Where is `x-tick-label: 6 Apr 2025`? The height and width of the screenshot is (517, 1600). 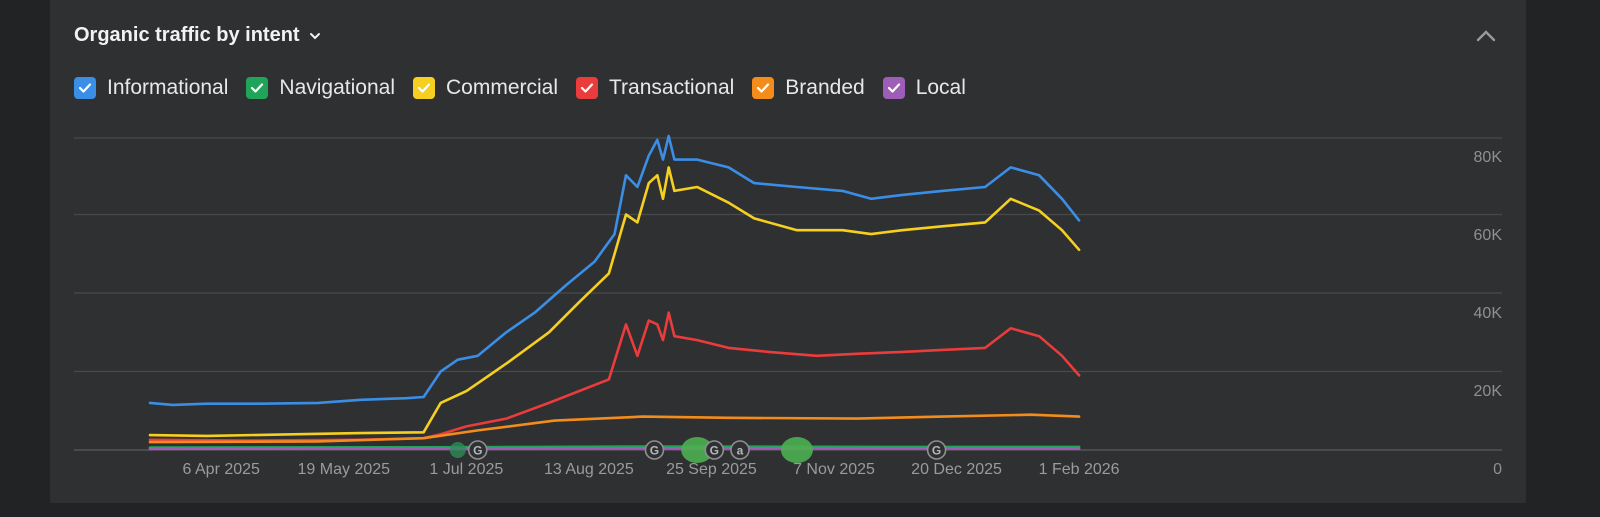 x-tick-label: 6 Apr 2025 is located at coordinates (222, 469).